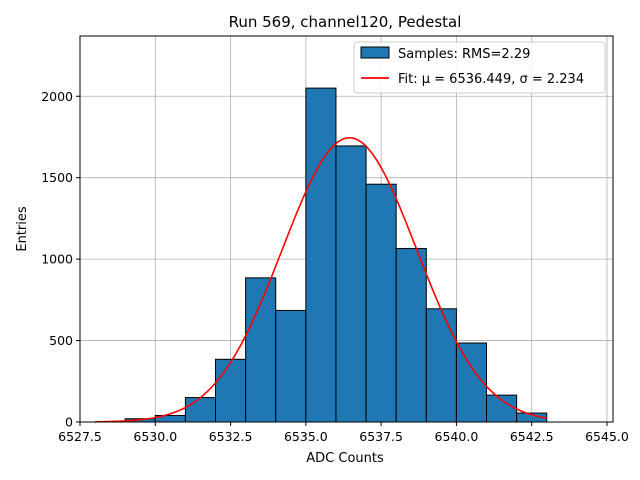 This screenshot has height=480, width=640. Describe the element at coordinates (345, 22) in the screenshot. I see `chart-title: Run 569, channel120, Pedestal` at that location.